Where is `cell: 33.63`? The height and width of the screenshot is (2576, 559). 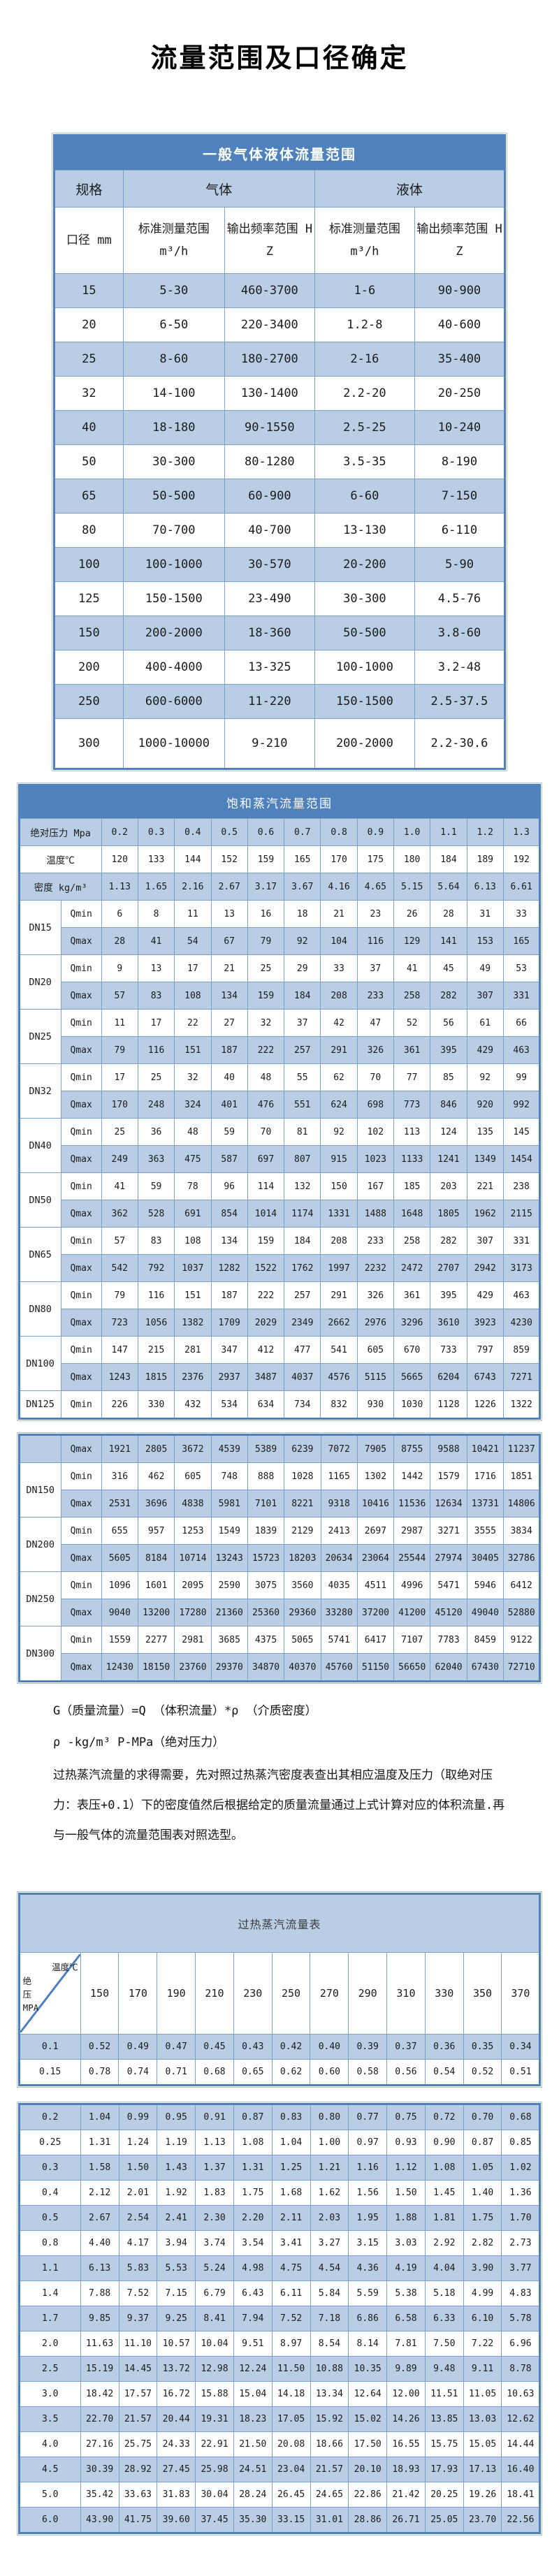
cell: 33.63 is located at coordinates (138, 2495).